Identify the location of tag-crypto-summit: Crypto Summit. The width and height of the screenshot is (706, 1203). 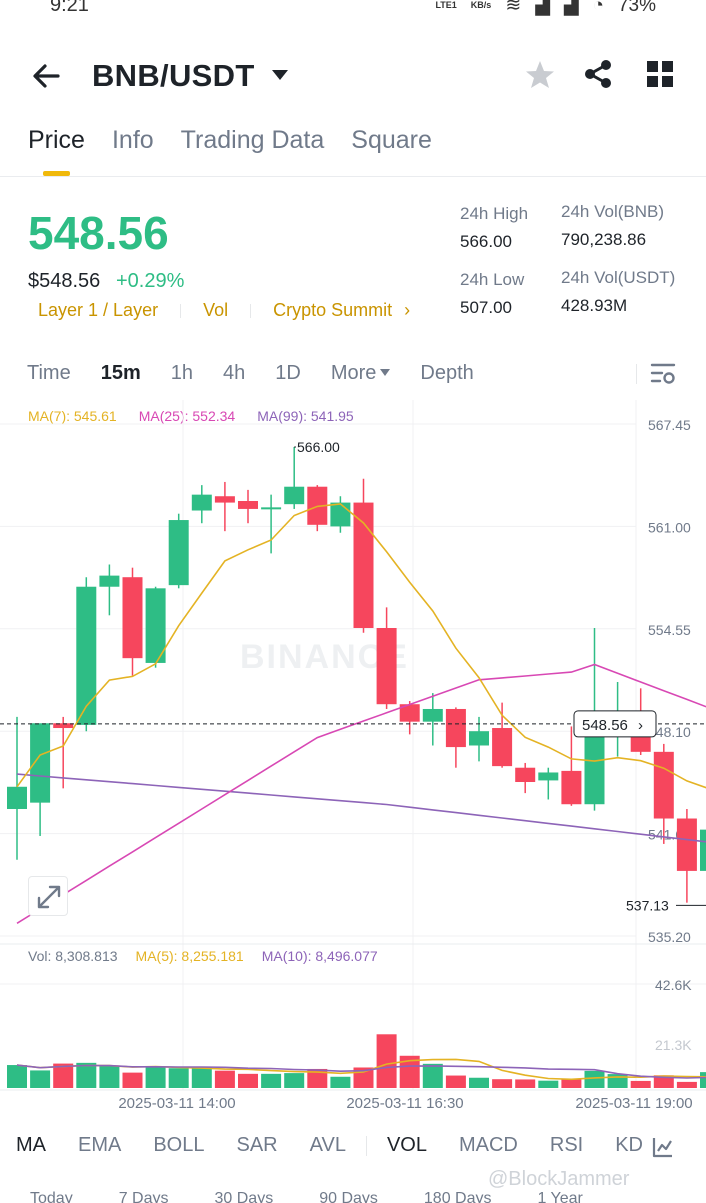
(333, 310).